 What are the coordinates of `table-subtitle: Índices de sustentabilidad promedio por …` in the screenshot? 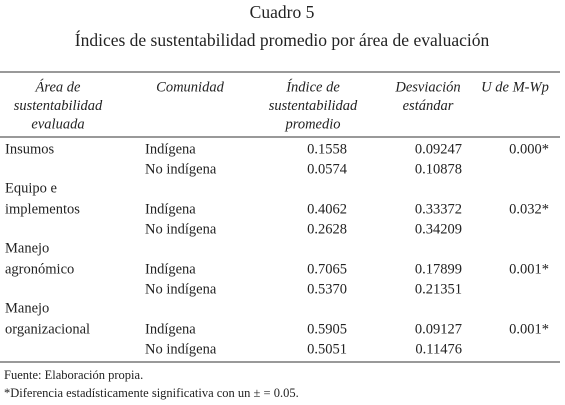 It's located at (282, 40).